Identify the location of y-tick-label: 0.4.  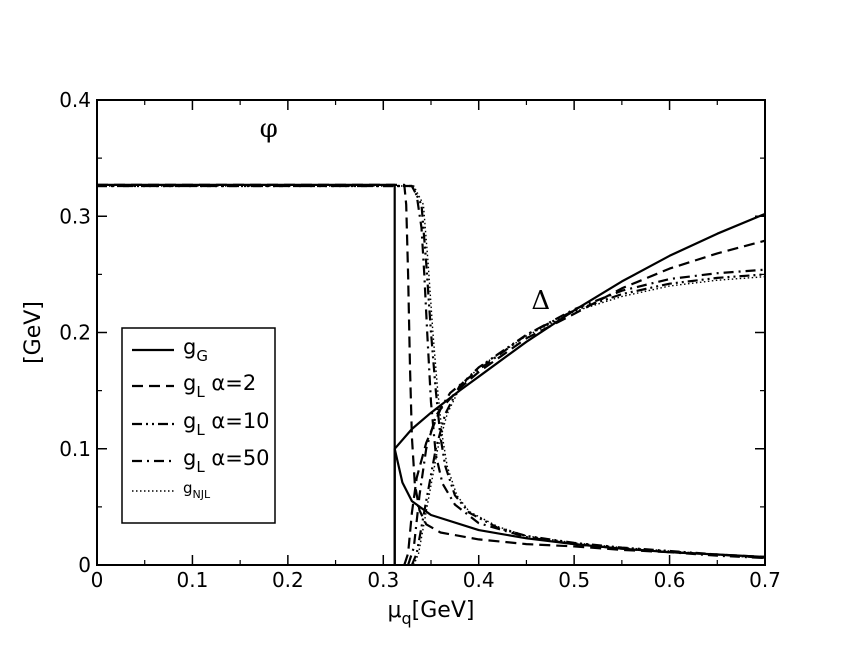
(75, 100).